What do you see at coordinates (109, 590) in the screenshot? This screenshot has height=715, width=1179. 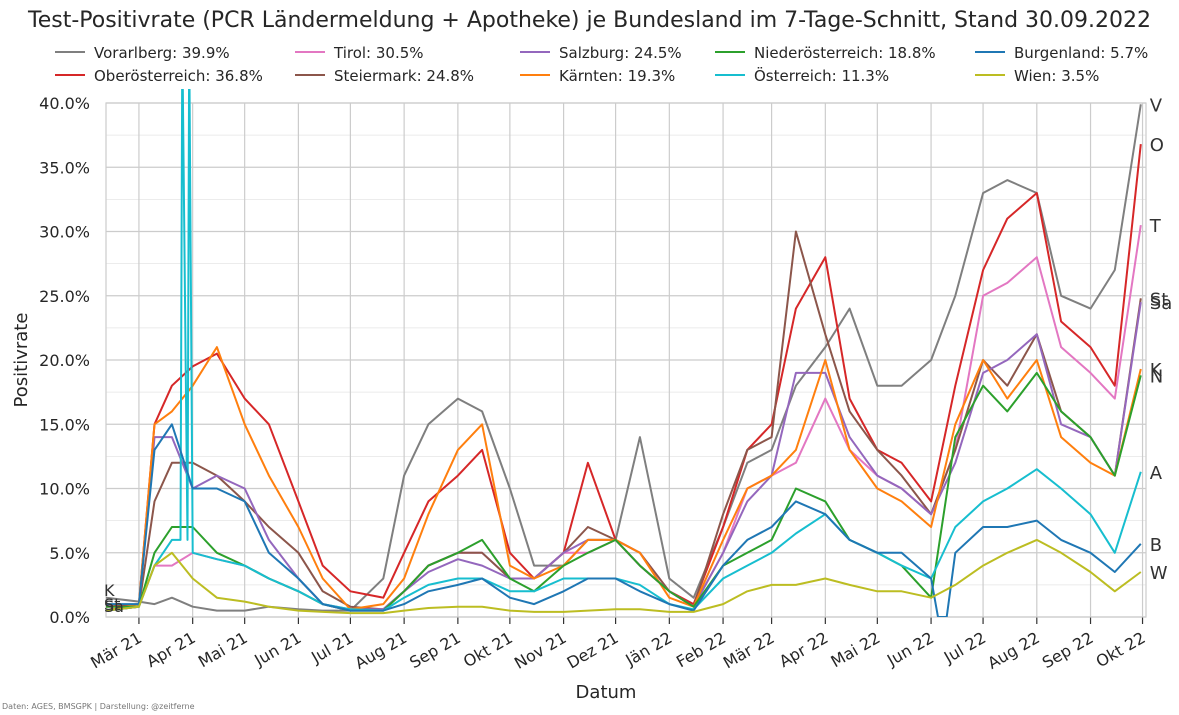 I see `series-start-label: K` at bounding box center [109, 590].